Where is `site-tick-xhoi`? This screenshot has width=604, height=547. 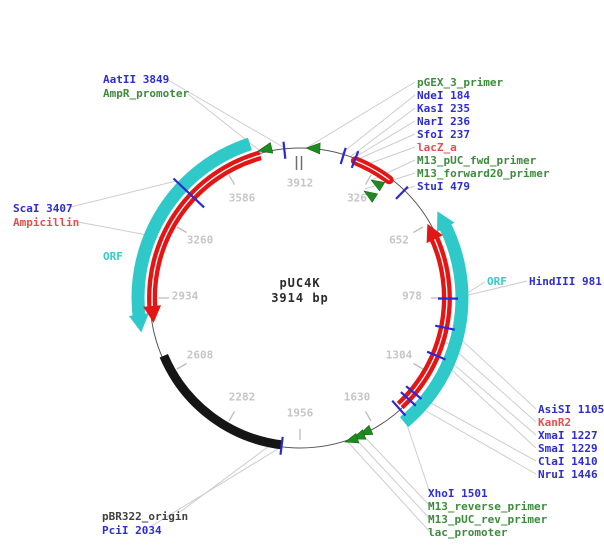
site-tick-xhoi is located at coordinates (399, 408).